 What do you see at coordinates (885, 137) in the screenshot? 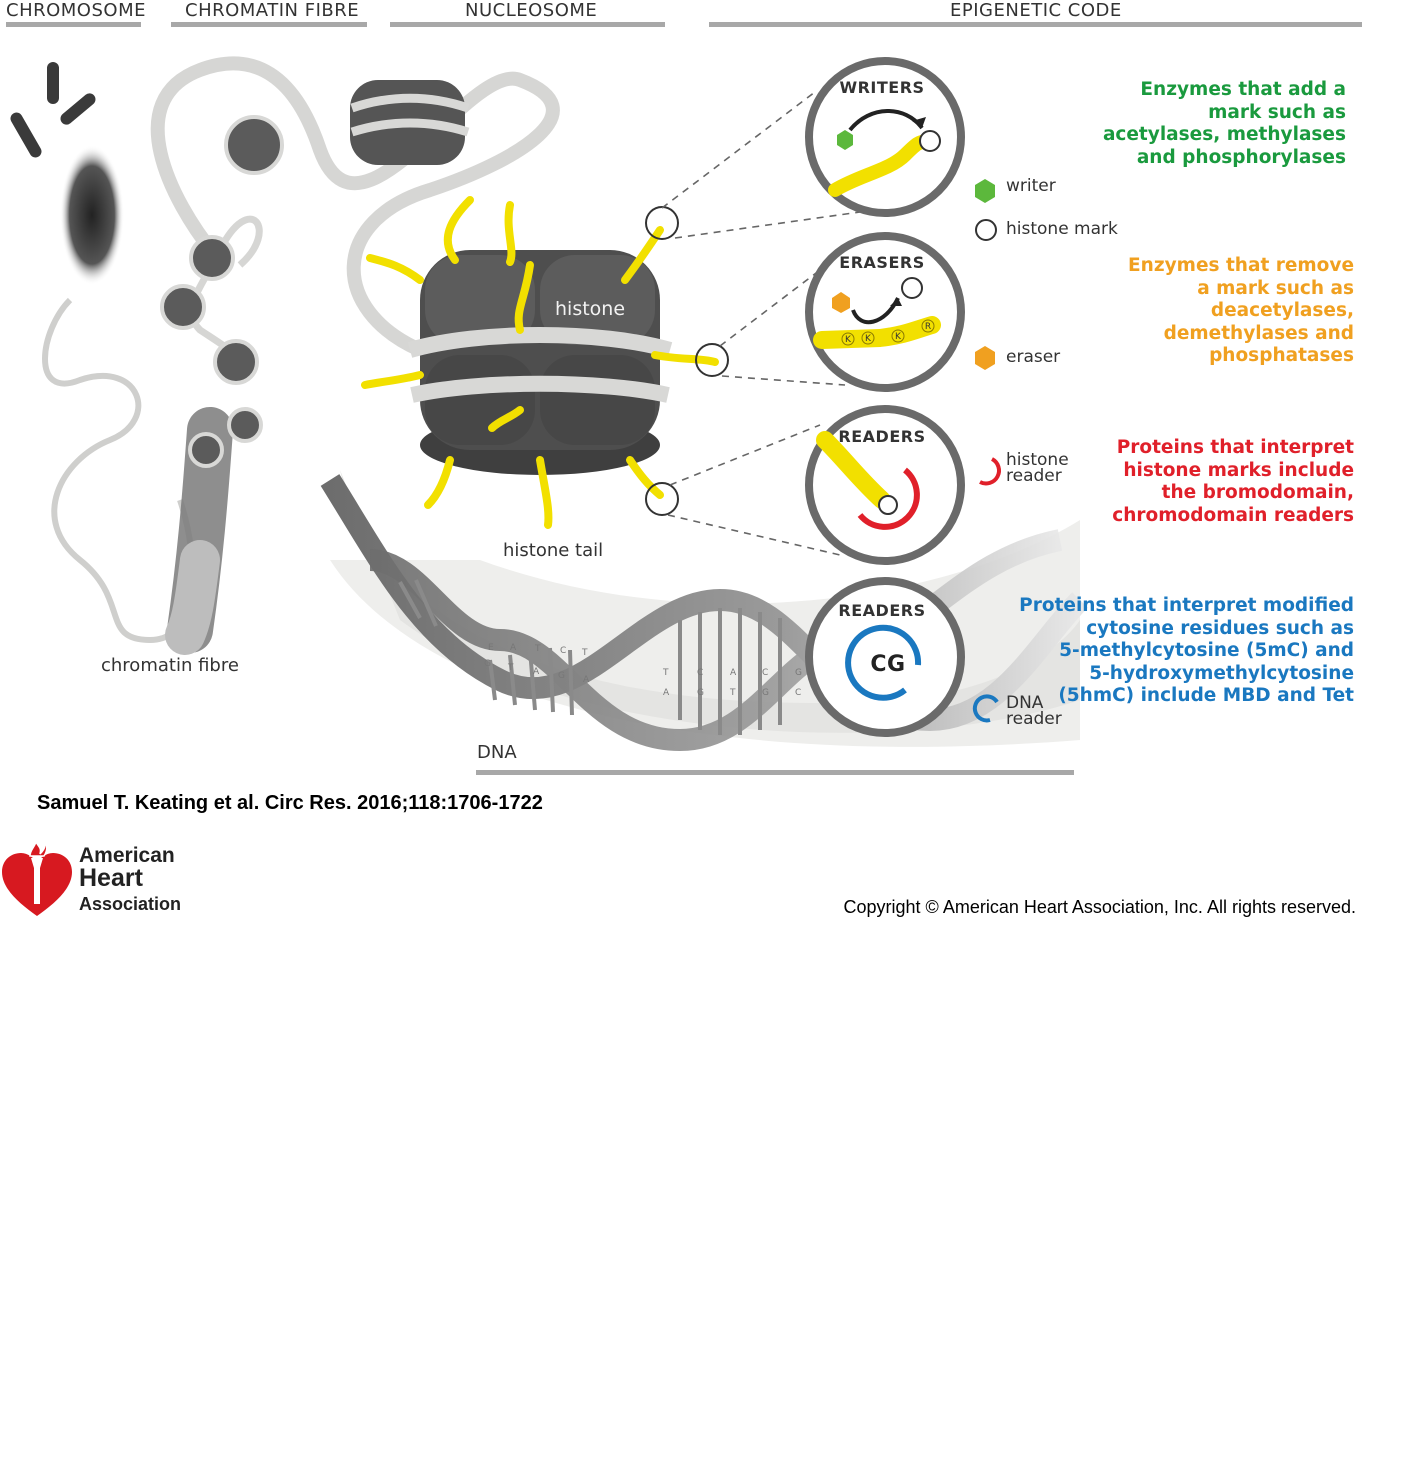
I see `writers-panel` at bounding box center [885, 137].